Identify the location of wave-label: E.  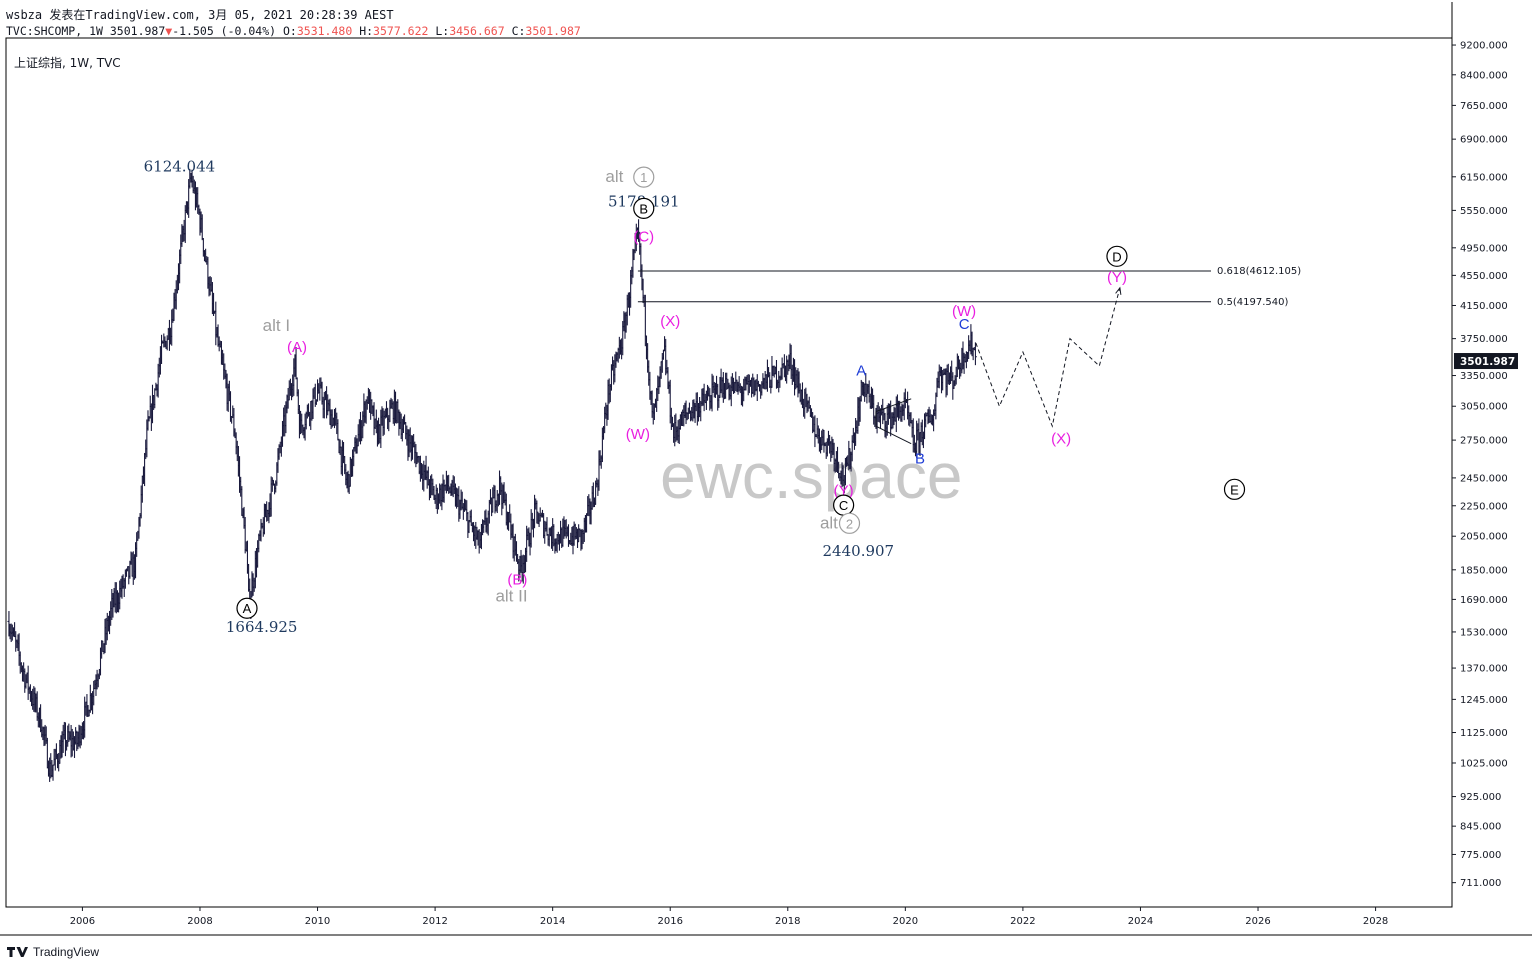
(1234, 489).